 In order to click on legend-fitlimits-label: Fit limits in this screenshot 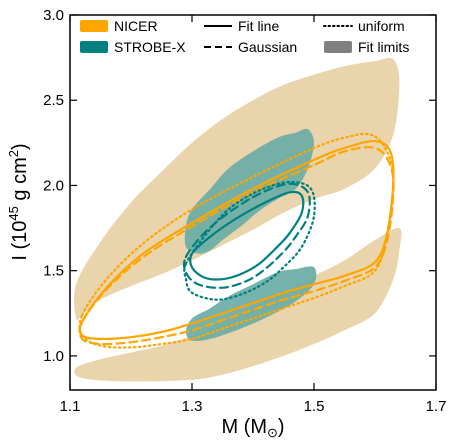, I will do `click(383, 47)`.